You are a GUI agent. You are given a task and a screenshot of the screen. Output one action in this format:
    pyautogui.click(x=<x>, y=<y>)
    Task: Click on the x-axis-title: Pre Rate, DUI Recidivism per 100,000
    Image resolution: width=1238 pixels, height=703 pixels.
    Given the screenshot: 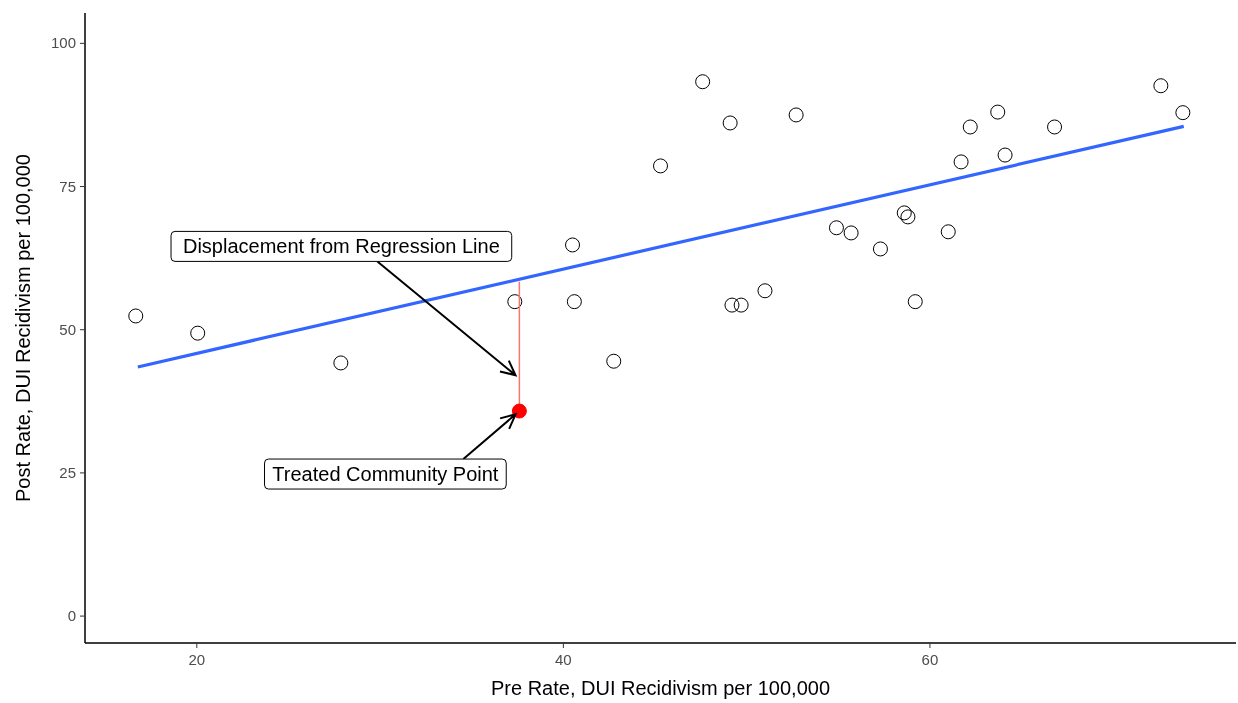 What is the action you would take?
    pyautogui.click(x=660, y=688)
    